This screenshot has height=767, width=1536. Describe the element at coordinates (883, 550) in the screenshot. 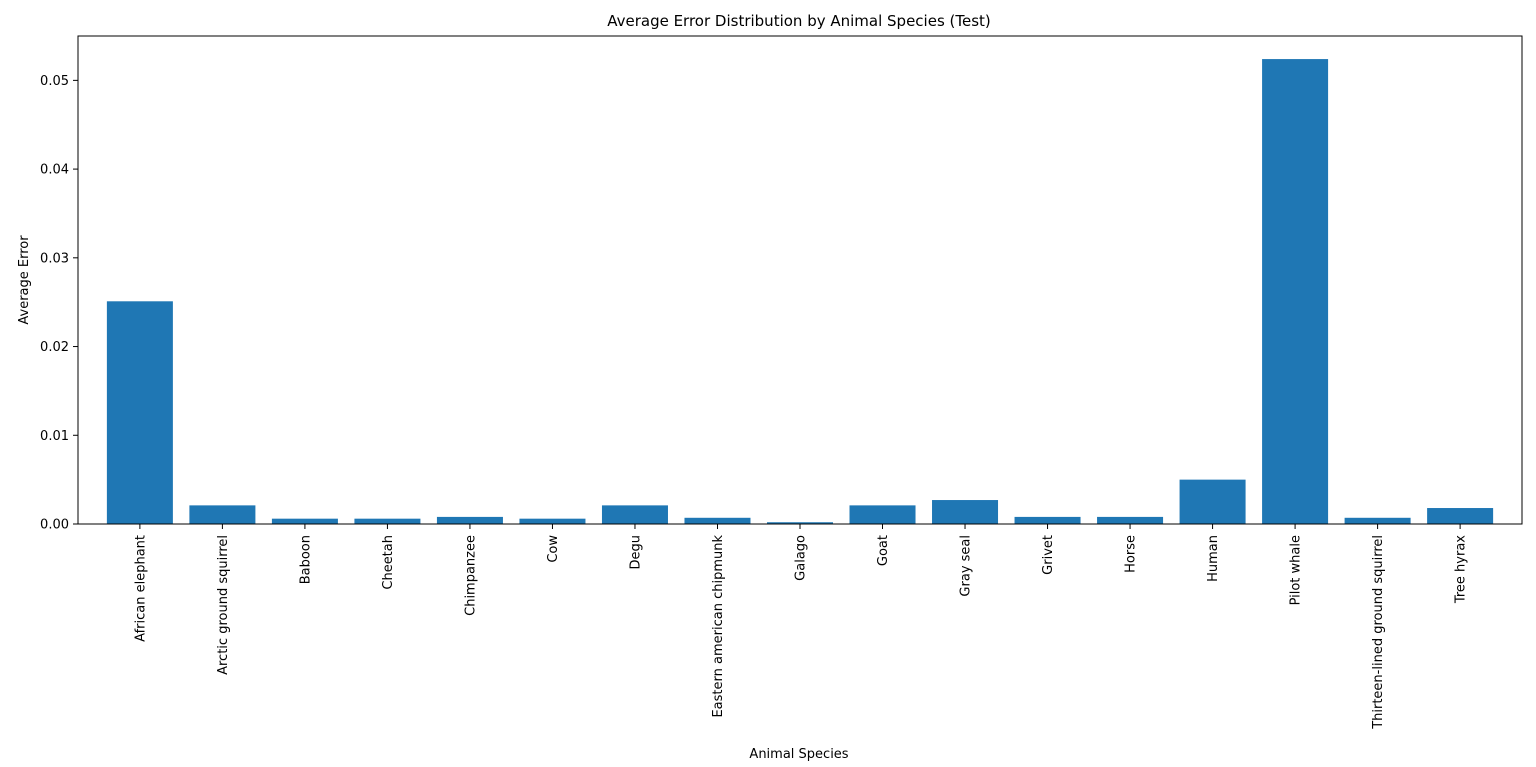

I see `x-tick-label: Goat` at that location.